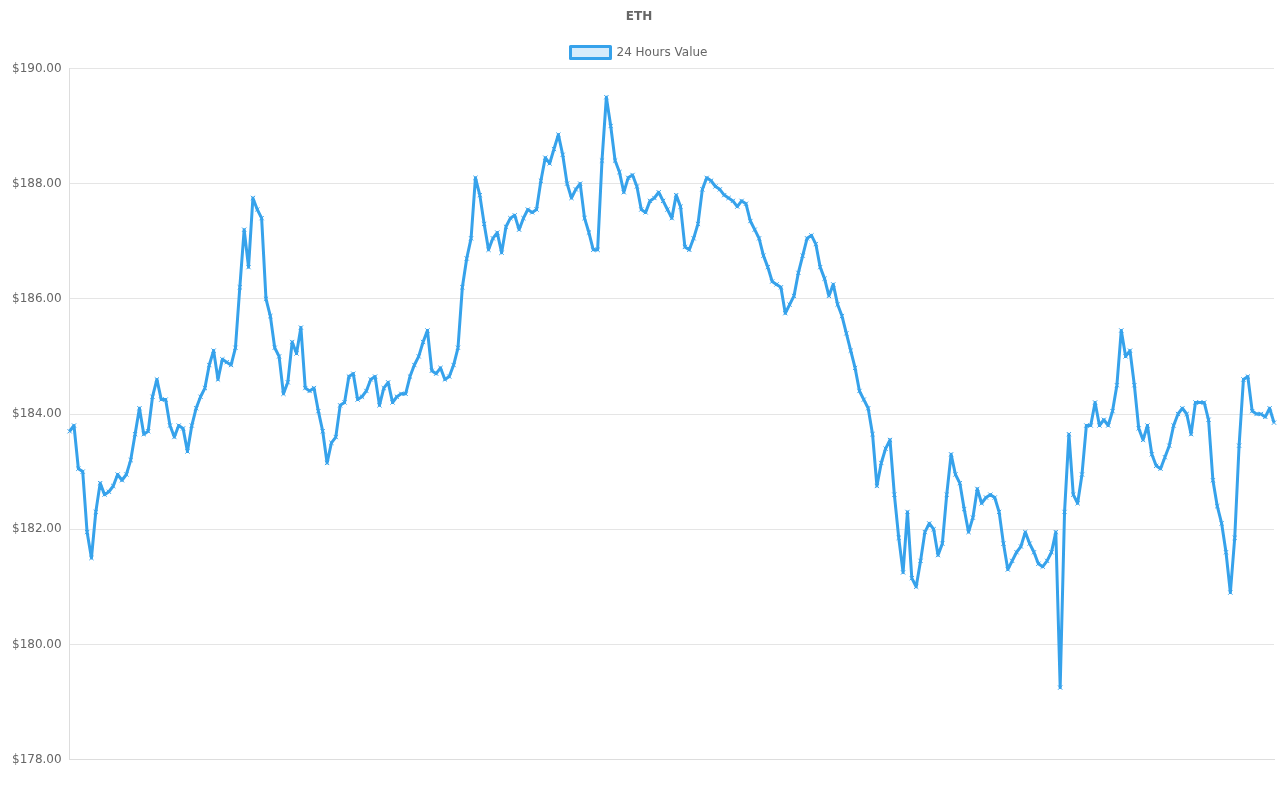 The height and width of the screenshot is (800, 1280). I want to click on y-tick-label: $184.00, so click(37, 413).